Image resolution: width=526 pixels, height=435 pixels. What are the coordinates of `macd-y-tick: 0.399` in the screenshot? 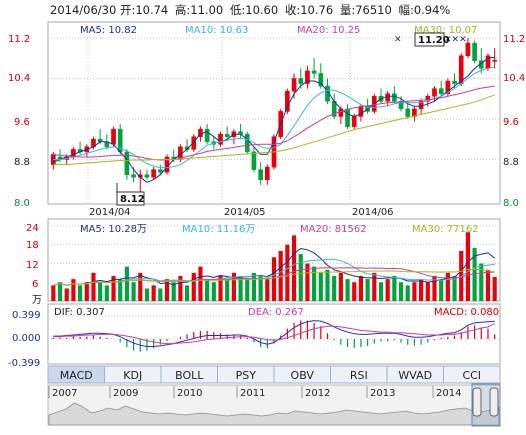 It's located at (26, 315).